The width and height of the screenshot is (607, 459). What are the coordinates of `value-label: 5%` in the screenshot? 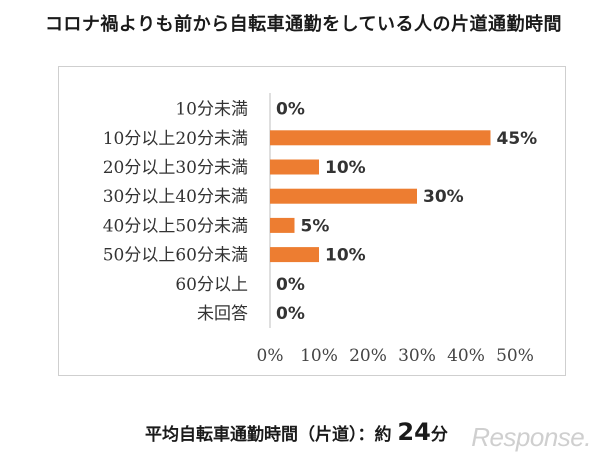 It's located at (315, 226).